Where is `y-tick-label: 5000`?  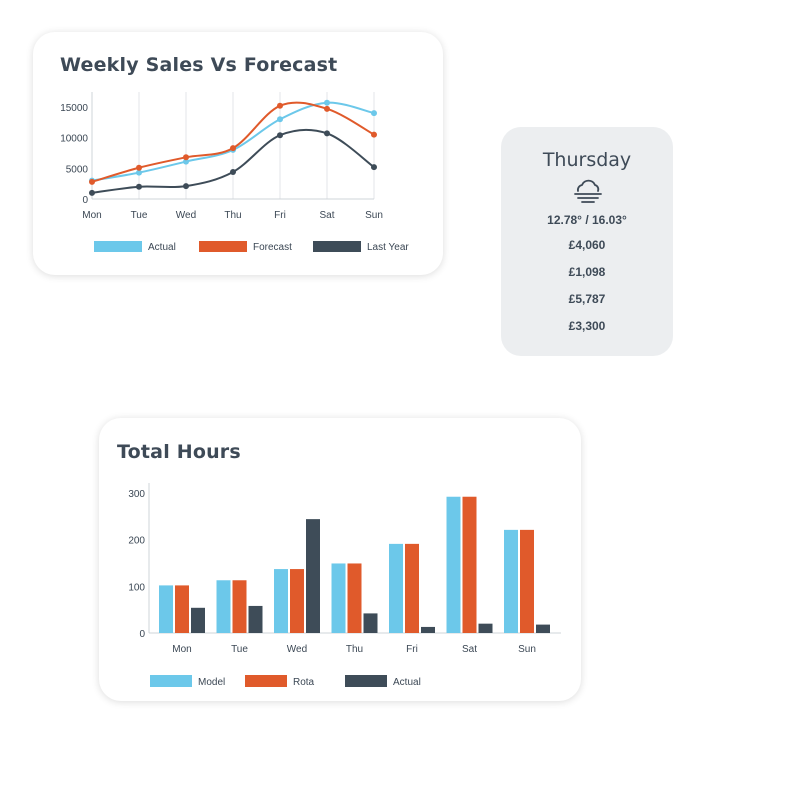
y-tick-label: 5000 is located at coordinates (77, 169).